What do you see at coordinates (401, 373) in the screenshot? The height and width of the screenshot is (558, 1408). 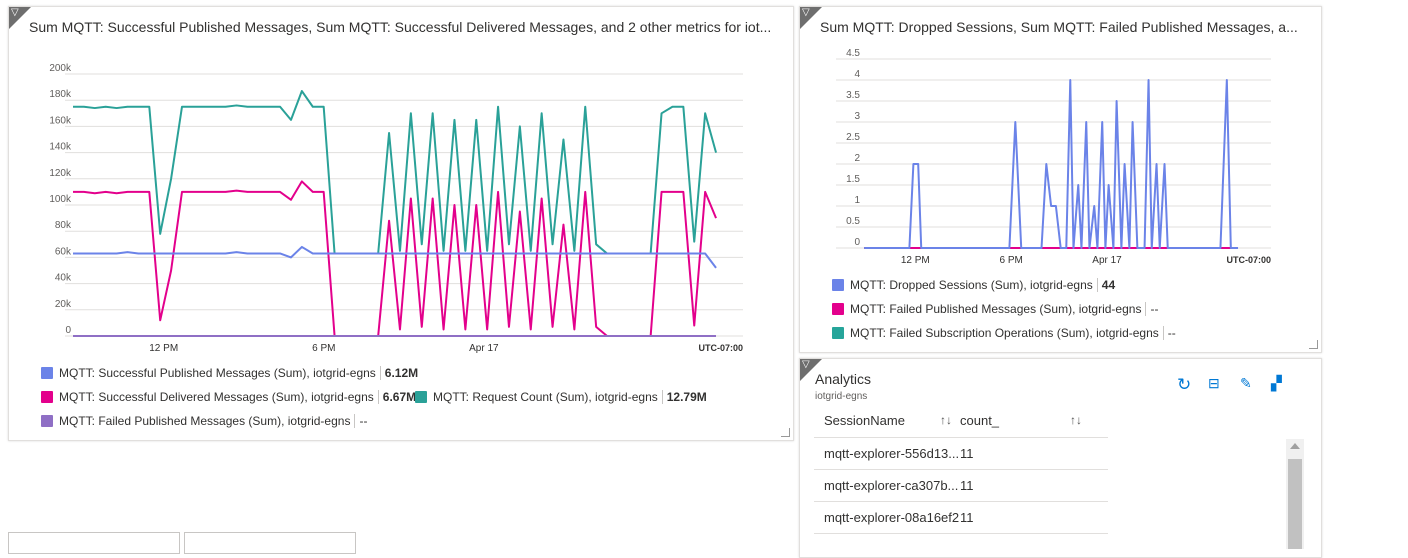 I see `legend-value: 6.12M` at bounding box center [401, 373].